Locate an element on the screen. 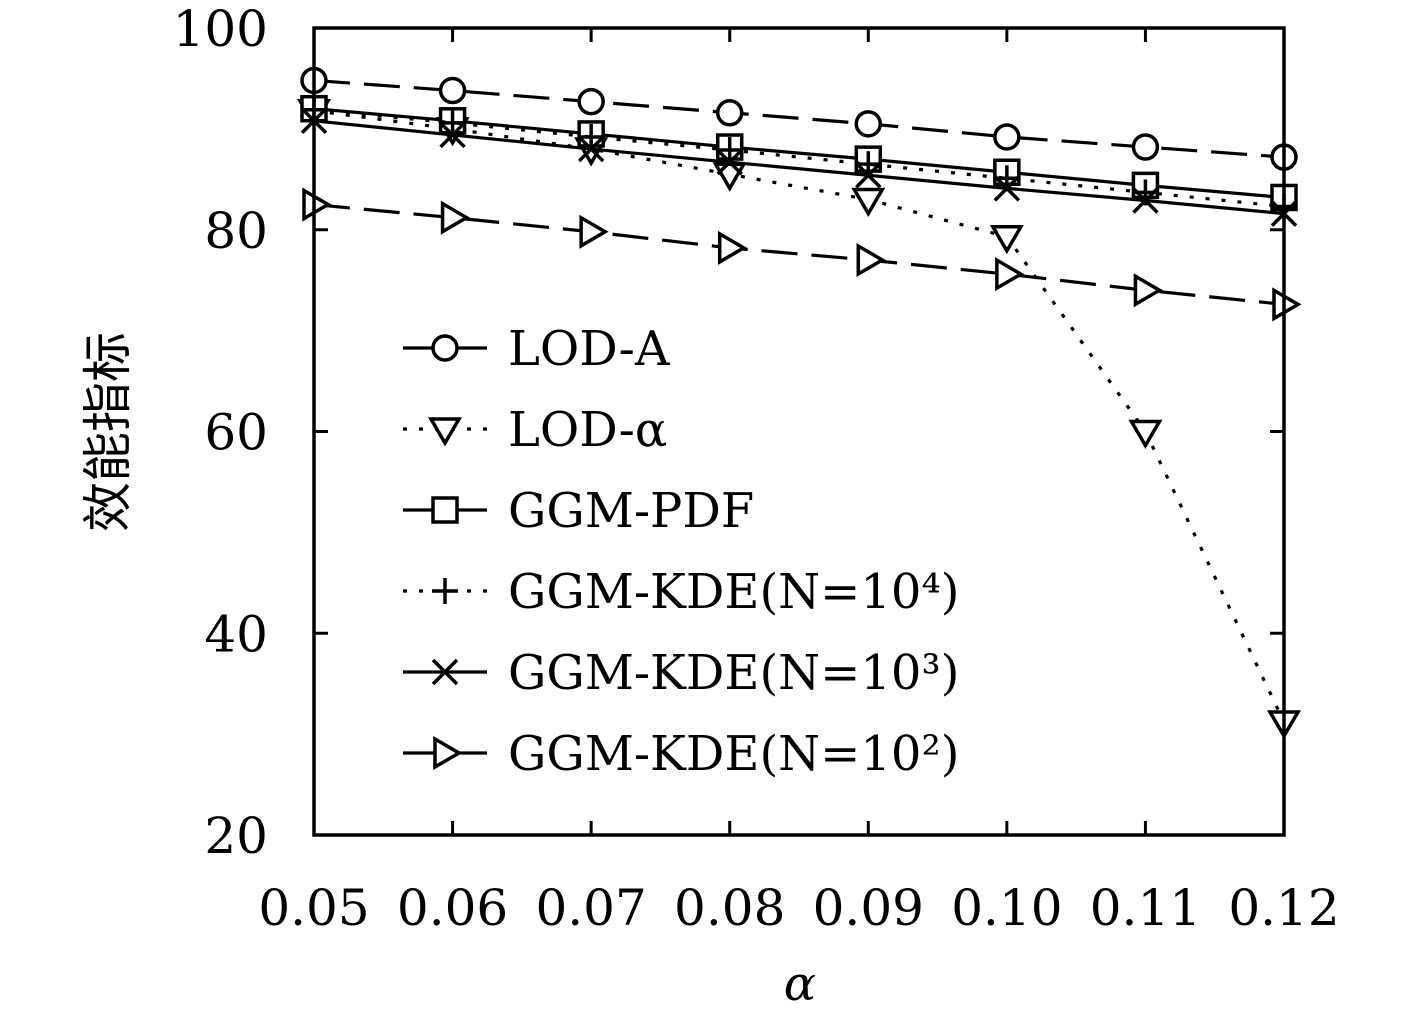 Image resolution: width=1417 pixels, height=1009 pixels. y-tick-label-0: 20 is located at coordinates (236, 836).